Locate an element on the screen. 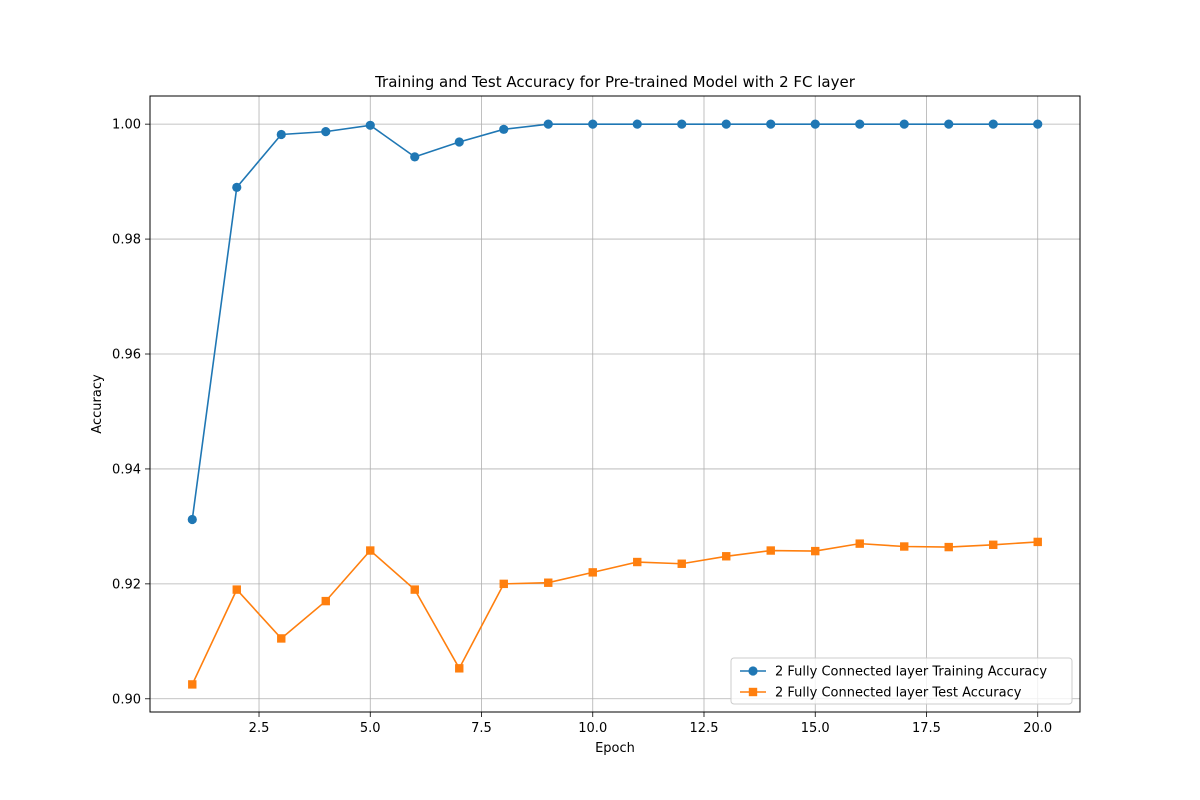  x-tick-label: 10.0 is located at coordinates (592, 728).